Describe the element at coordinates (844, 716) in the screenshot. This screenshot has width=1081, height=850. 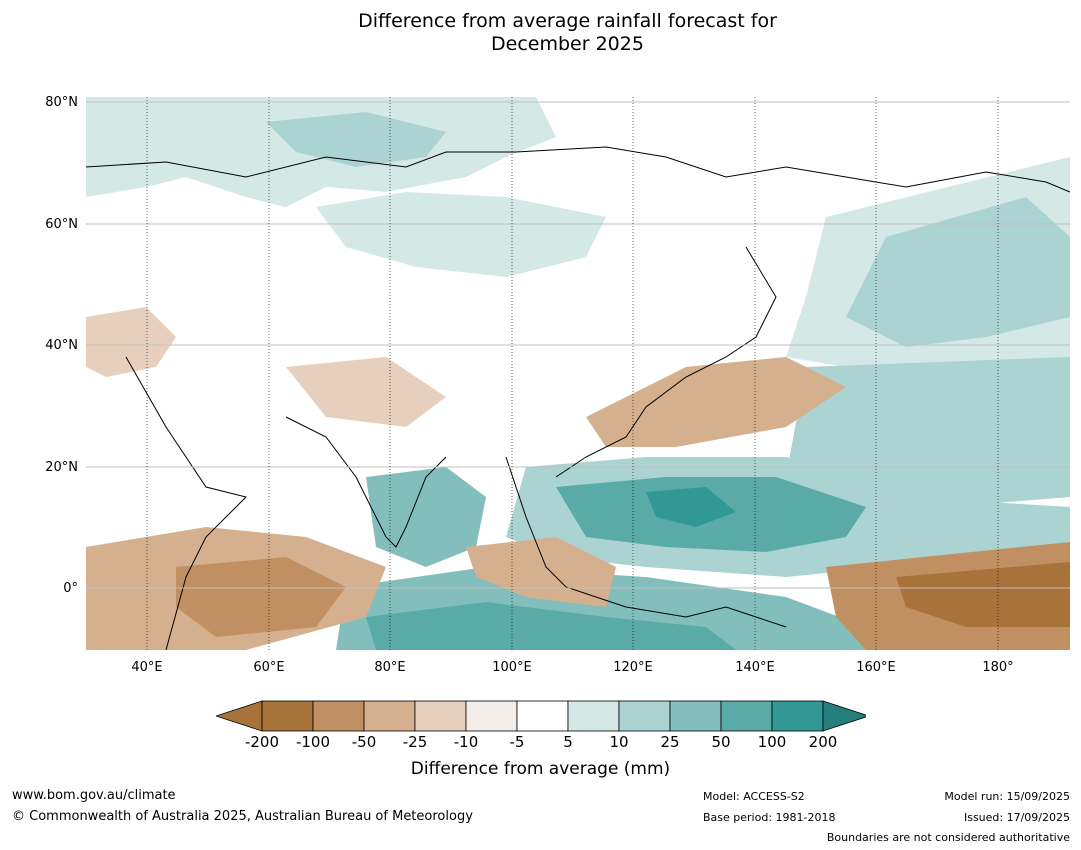
I see `colorbar-extend-high` at that location.